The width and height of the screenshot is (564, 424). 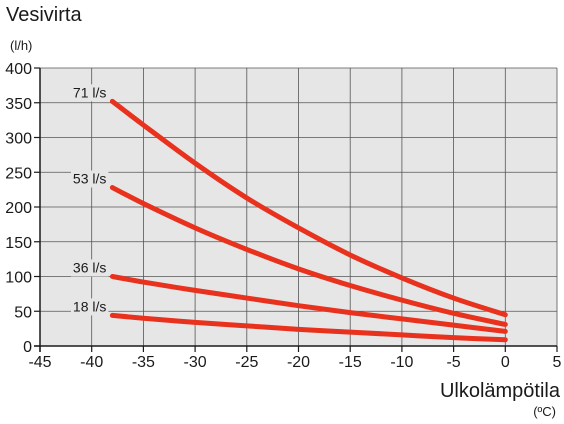 What do you see at coordinates (91, 362) in the screenshot?
I see `x-tick-label: -40` at bounding box center [91, 362].